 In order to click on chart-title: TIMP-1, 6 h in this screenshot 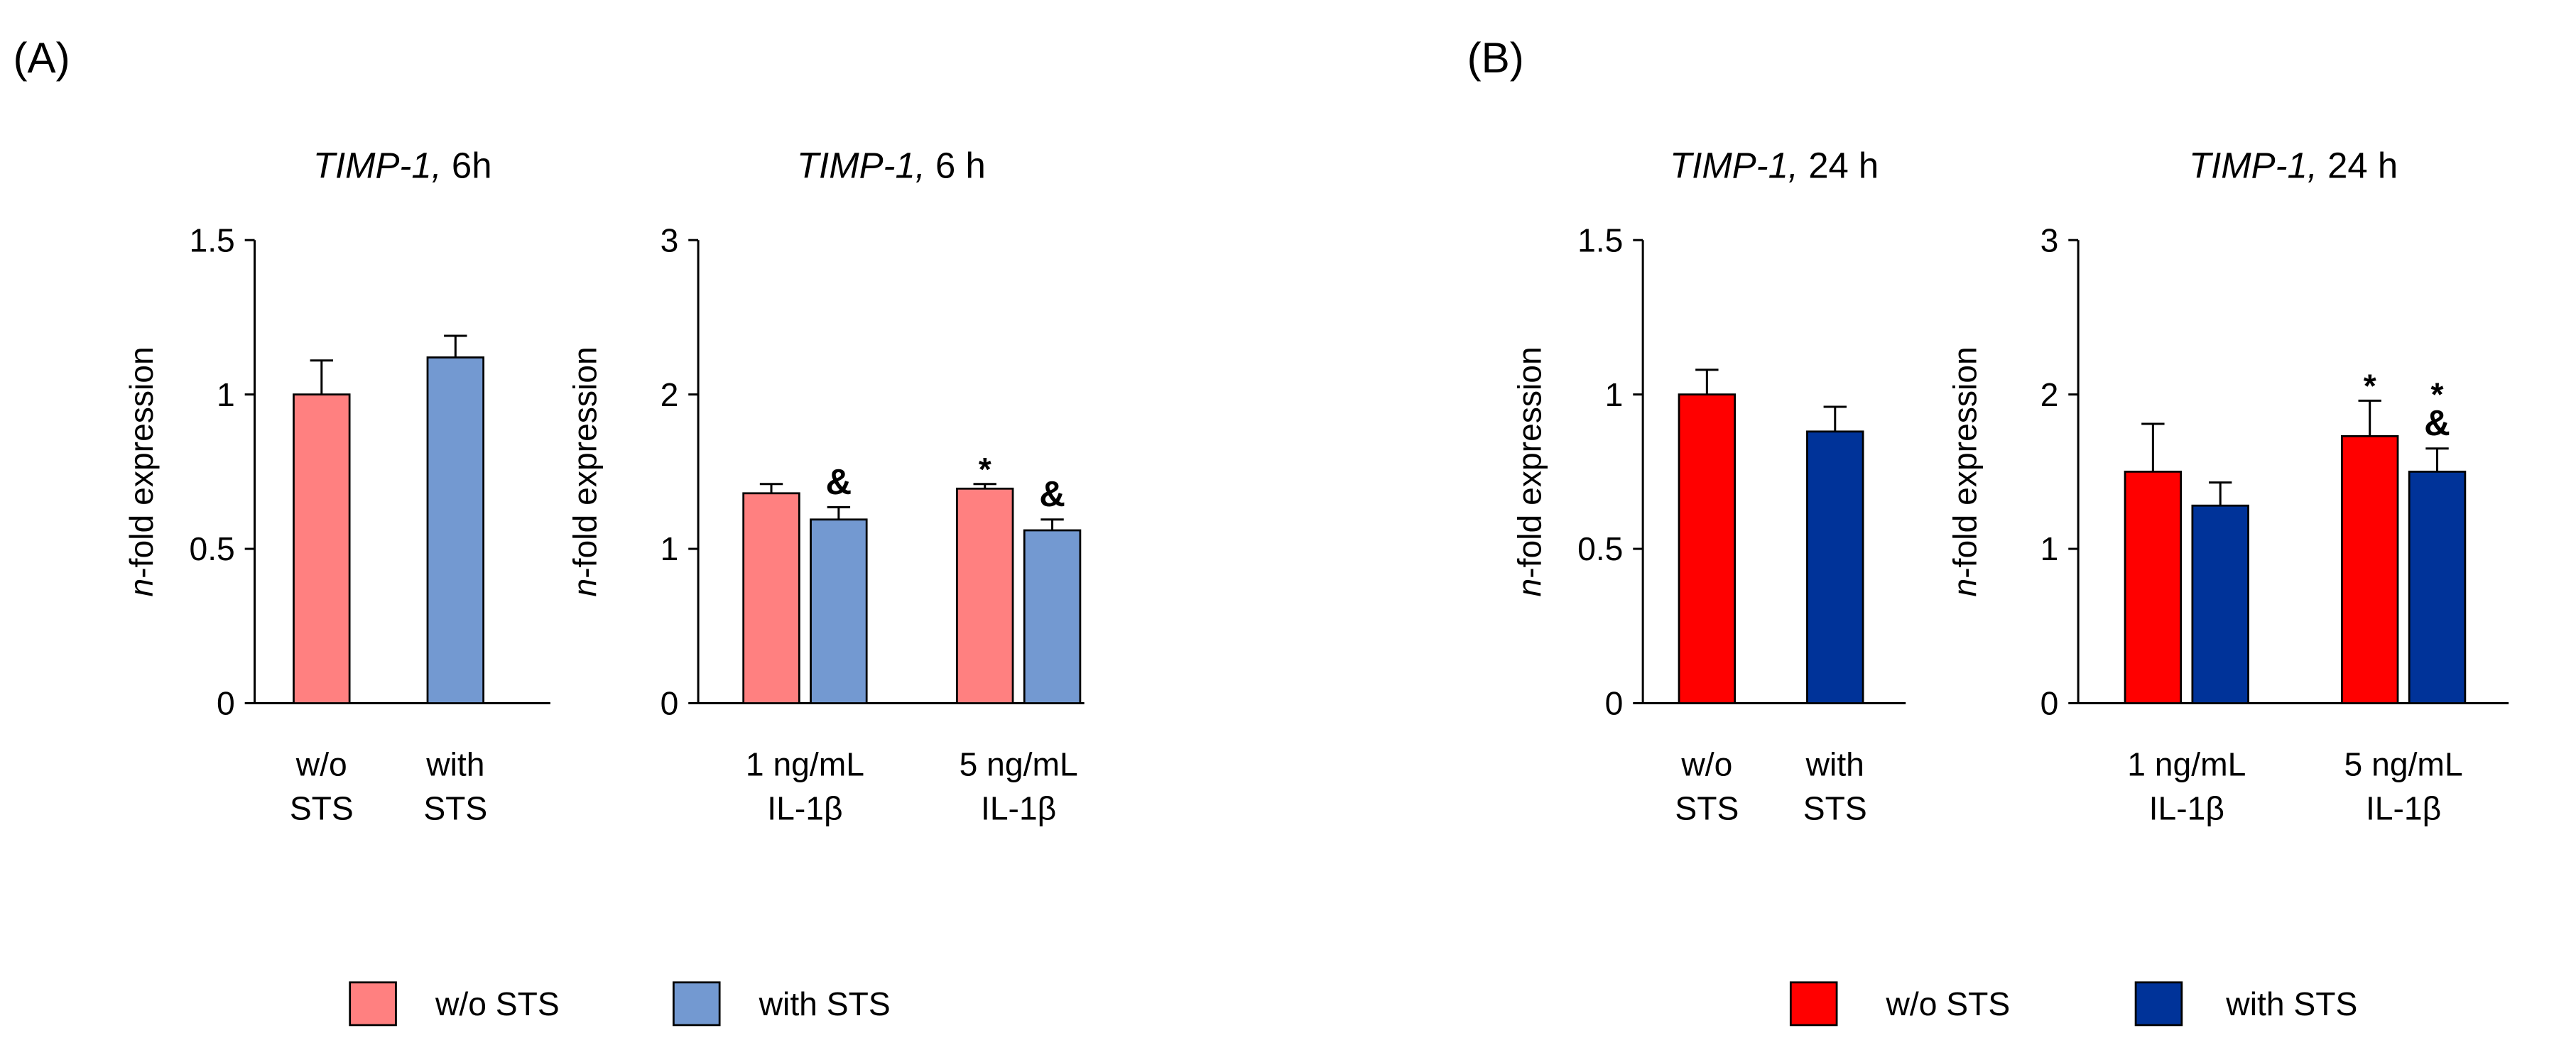, I will do `click(891, 165)`.